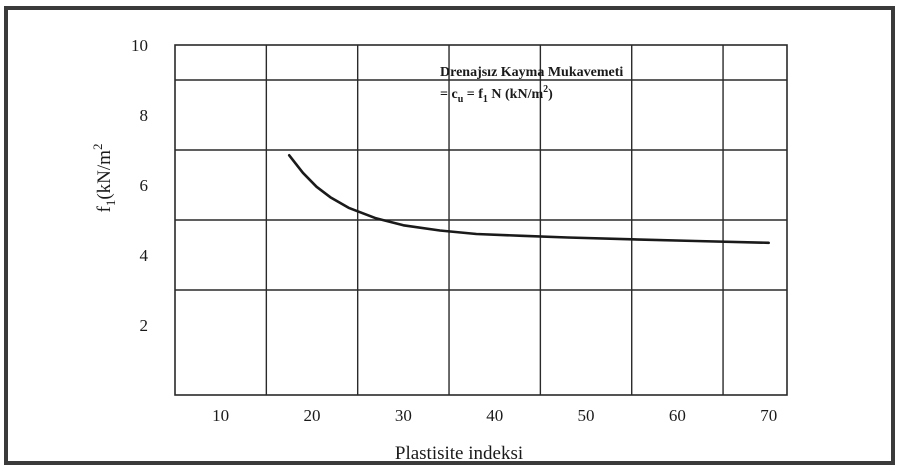 The width and height of the screenshot is (901, 476). Describe the element at coordinates (144, 255) in the screenshot. I see `y-tick-label: 4` at that location.